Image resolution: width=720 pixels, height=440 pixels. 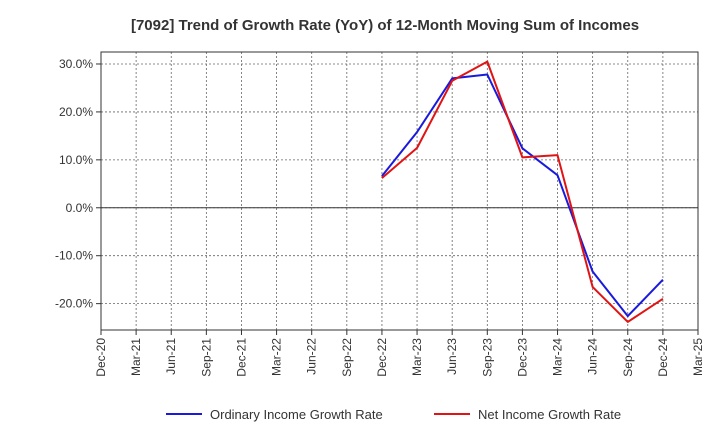 What do you see at coordinates (549, 414) in the screenshot?
I see `legend-label-2: Net Income Growth Rate` at bounding box center [549, 414].